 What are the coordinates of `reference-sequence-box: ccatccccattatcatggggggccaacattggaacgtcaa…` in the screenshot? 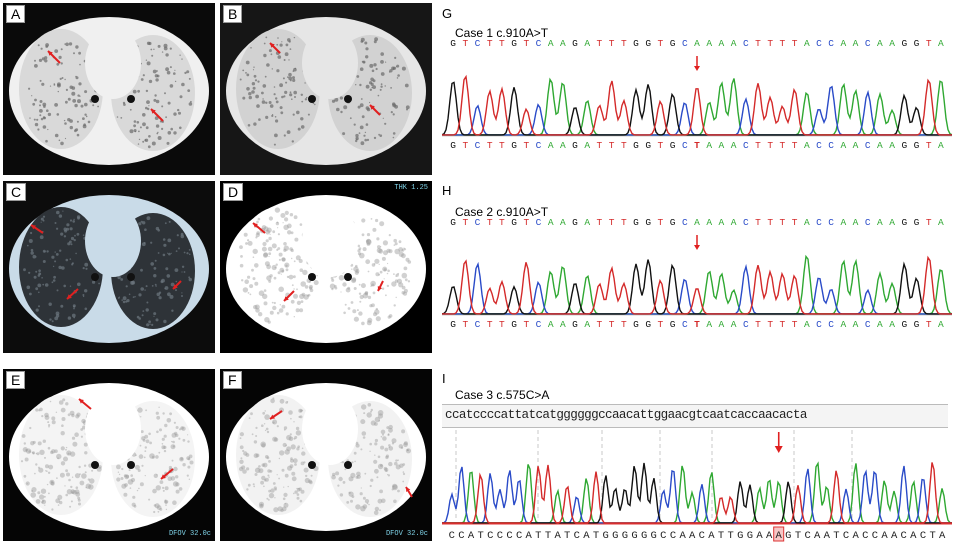 It's located at (695, 416).